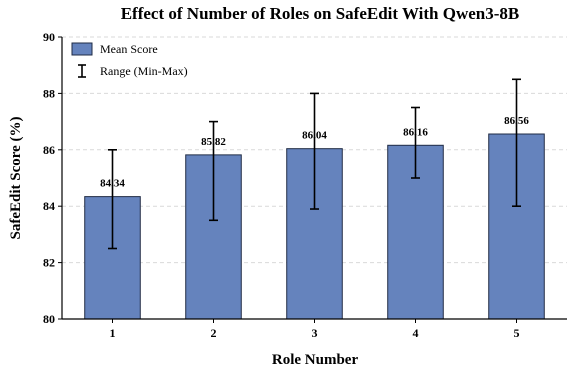 This screenshot has width=568, height=372. Describe the element at coordinates (214, 333) in the screenshot. I see `x-tick-label: 2` at that location.